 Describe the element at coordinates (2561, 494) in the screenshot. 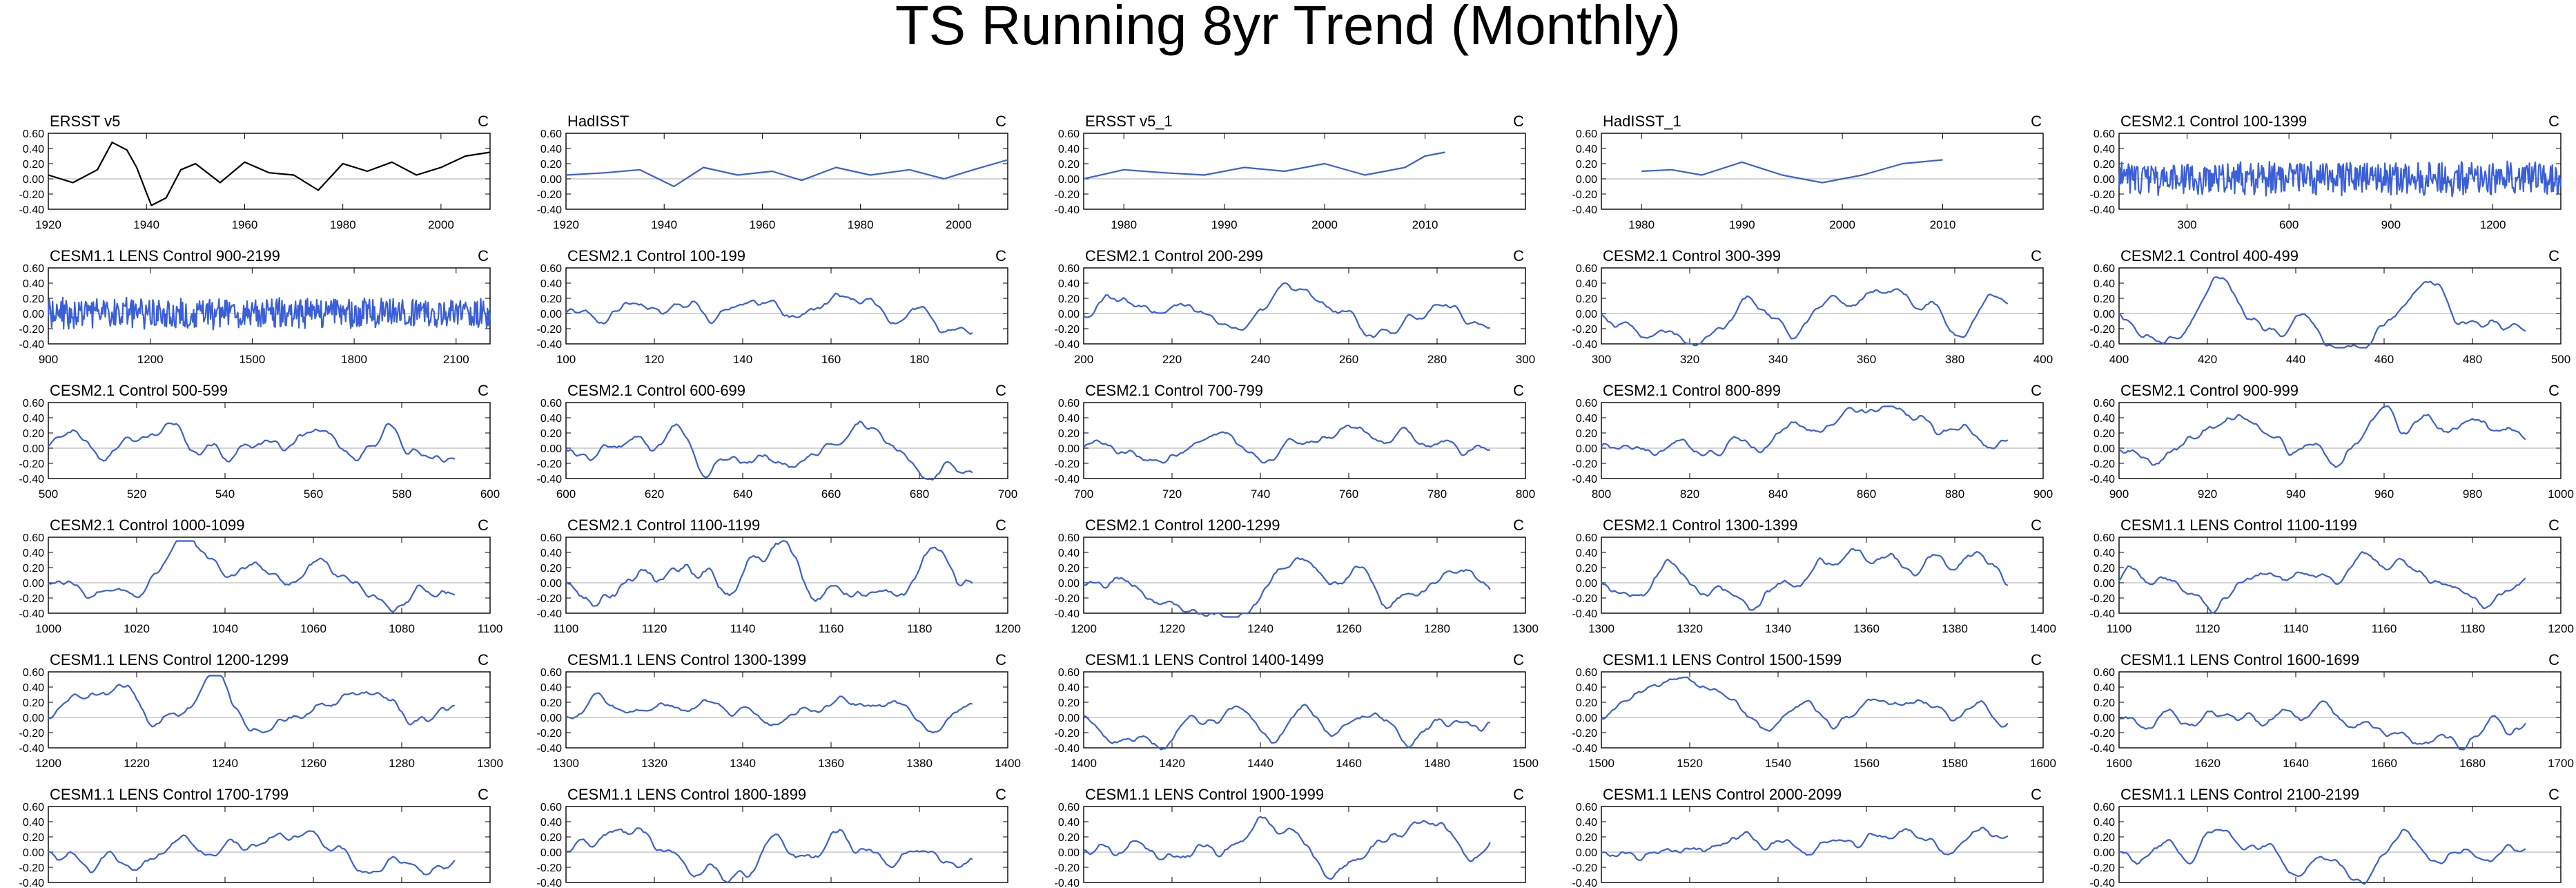

I see `x-tick-label: 1000` at that location.